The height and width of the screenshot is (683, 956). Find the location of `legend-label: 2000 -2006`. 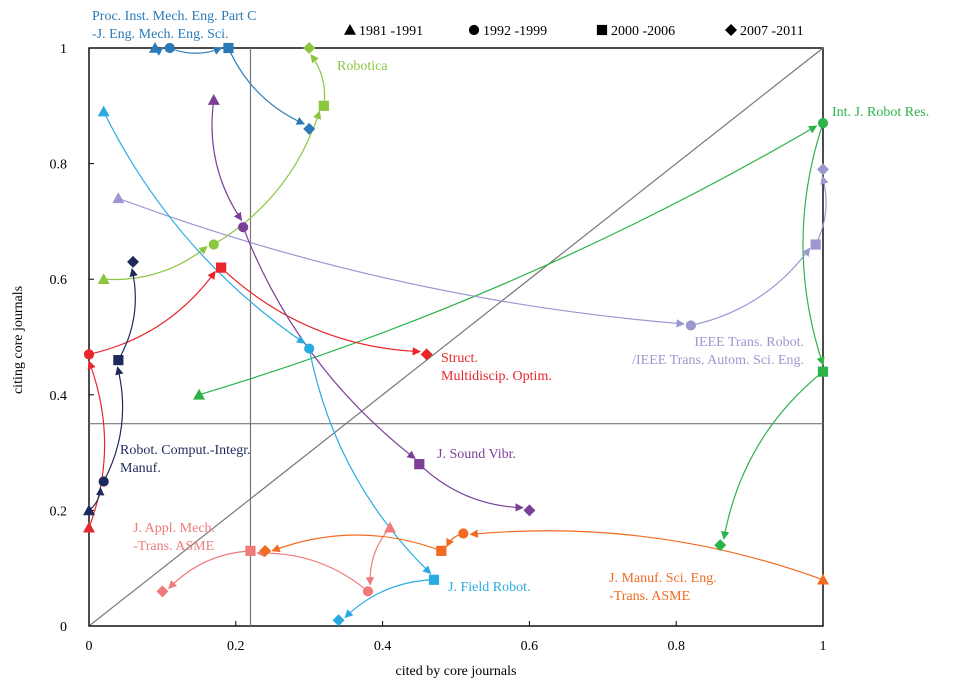

legend-label: 2000 -2006 is located at coordinates (643, 31).